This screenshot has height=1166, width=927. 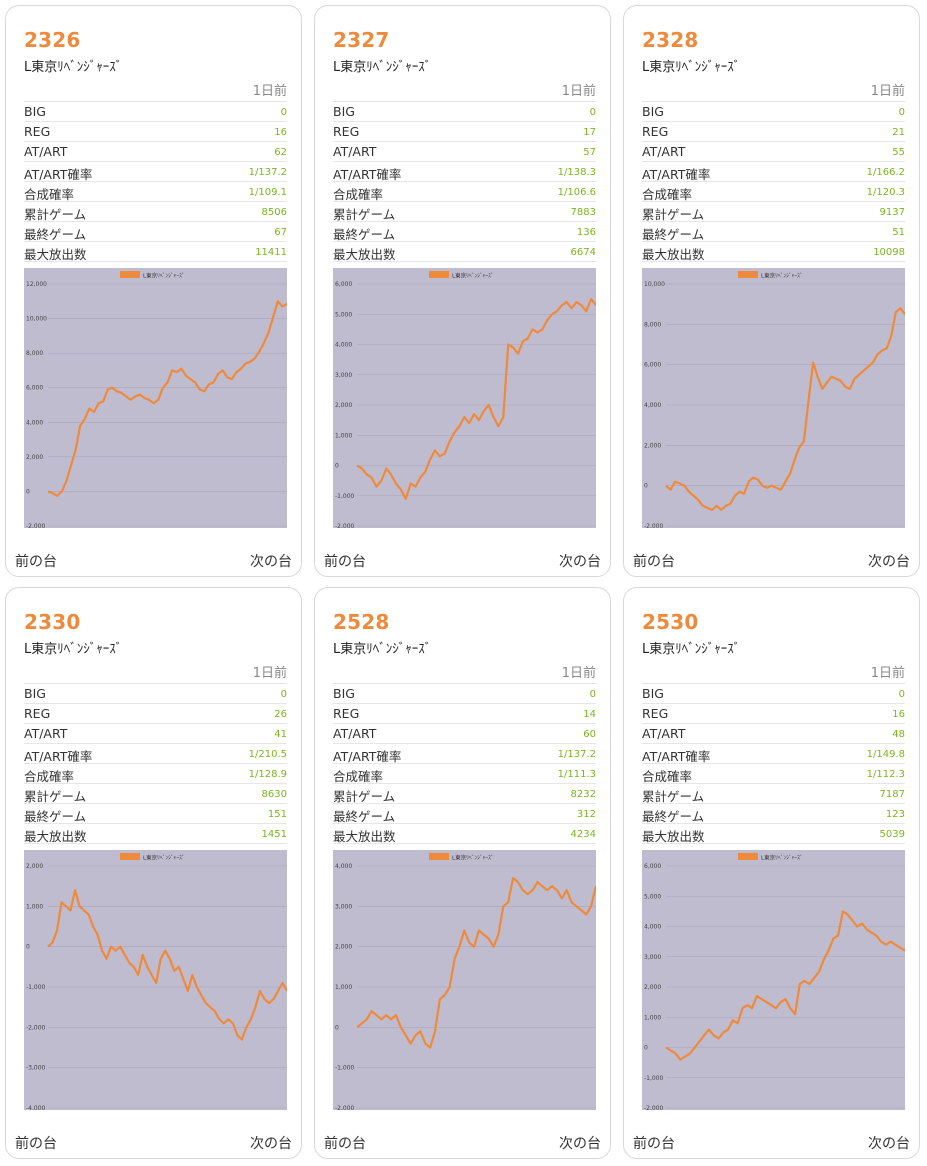 I want to click on machine-number: 2328, so click(x=670, y=40).